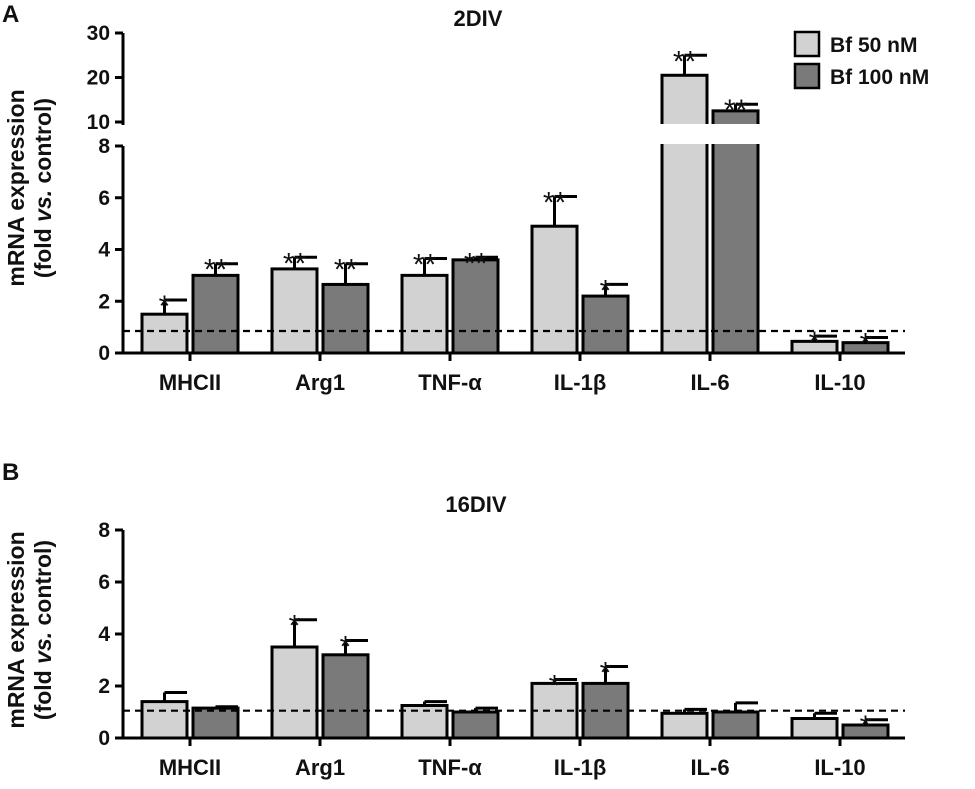 This screenshot has height=789, width=975. Describe the element at coordinates (215, 314) in the screenshot. I see `panel-a-mhcii-bf100nm-bar` at that location.